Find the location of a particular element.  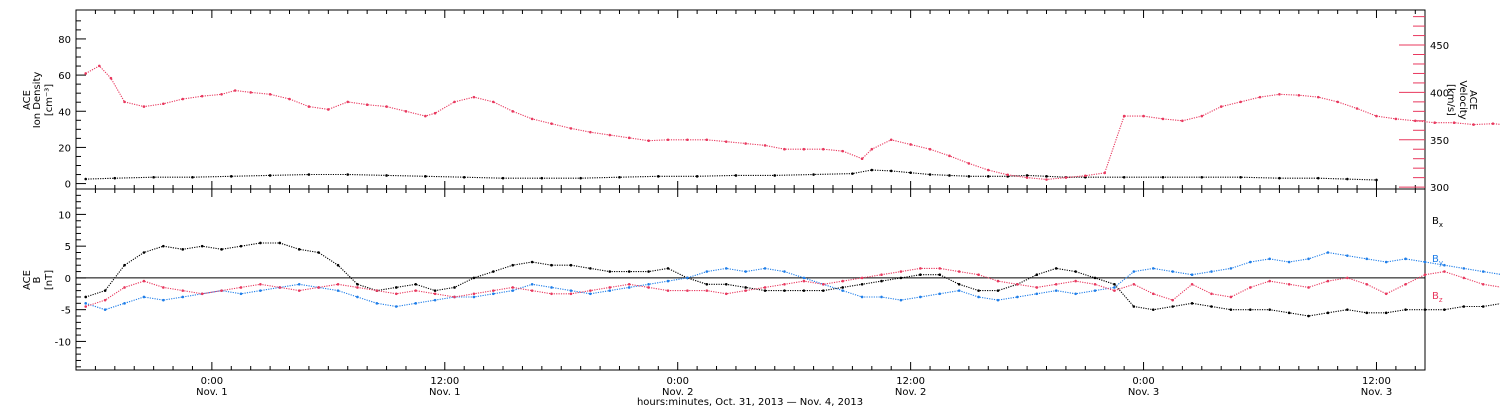

y-tick-label: 0 is located at coordinates (68, 279).